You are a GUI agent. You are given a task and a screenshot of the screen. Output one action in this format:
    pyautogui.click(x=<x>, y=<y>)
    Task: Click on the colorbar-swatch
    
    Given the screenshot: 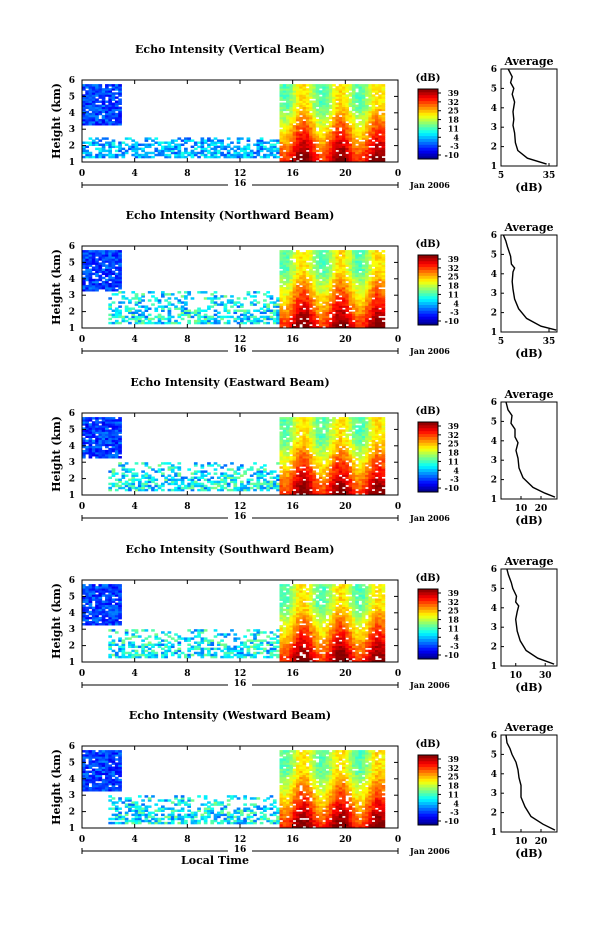 What is the action you would take?
    pyautogui.click(x=428, y=149)
    